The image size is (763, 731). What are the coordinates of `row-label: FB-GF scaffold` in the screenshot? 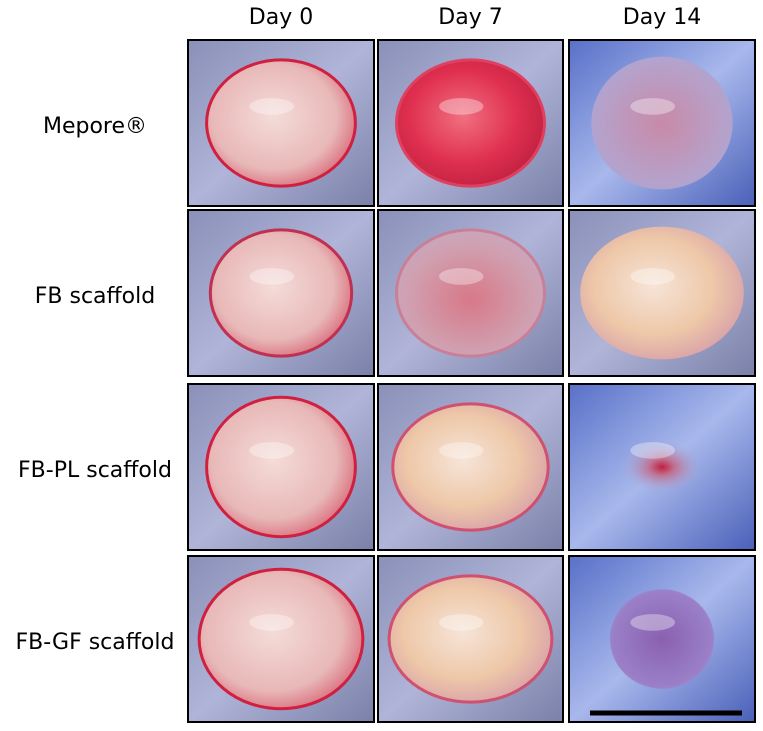 It's located at (95, 642).